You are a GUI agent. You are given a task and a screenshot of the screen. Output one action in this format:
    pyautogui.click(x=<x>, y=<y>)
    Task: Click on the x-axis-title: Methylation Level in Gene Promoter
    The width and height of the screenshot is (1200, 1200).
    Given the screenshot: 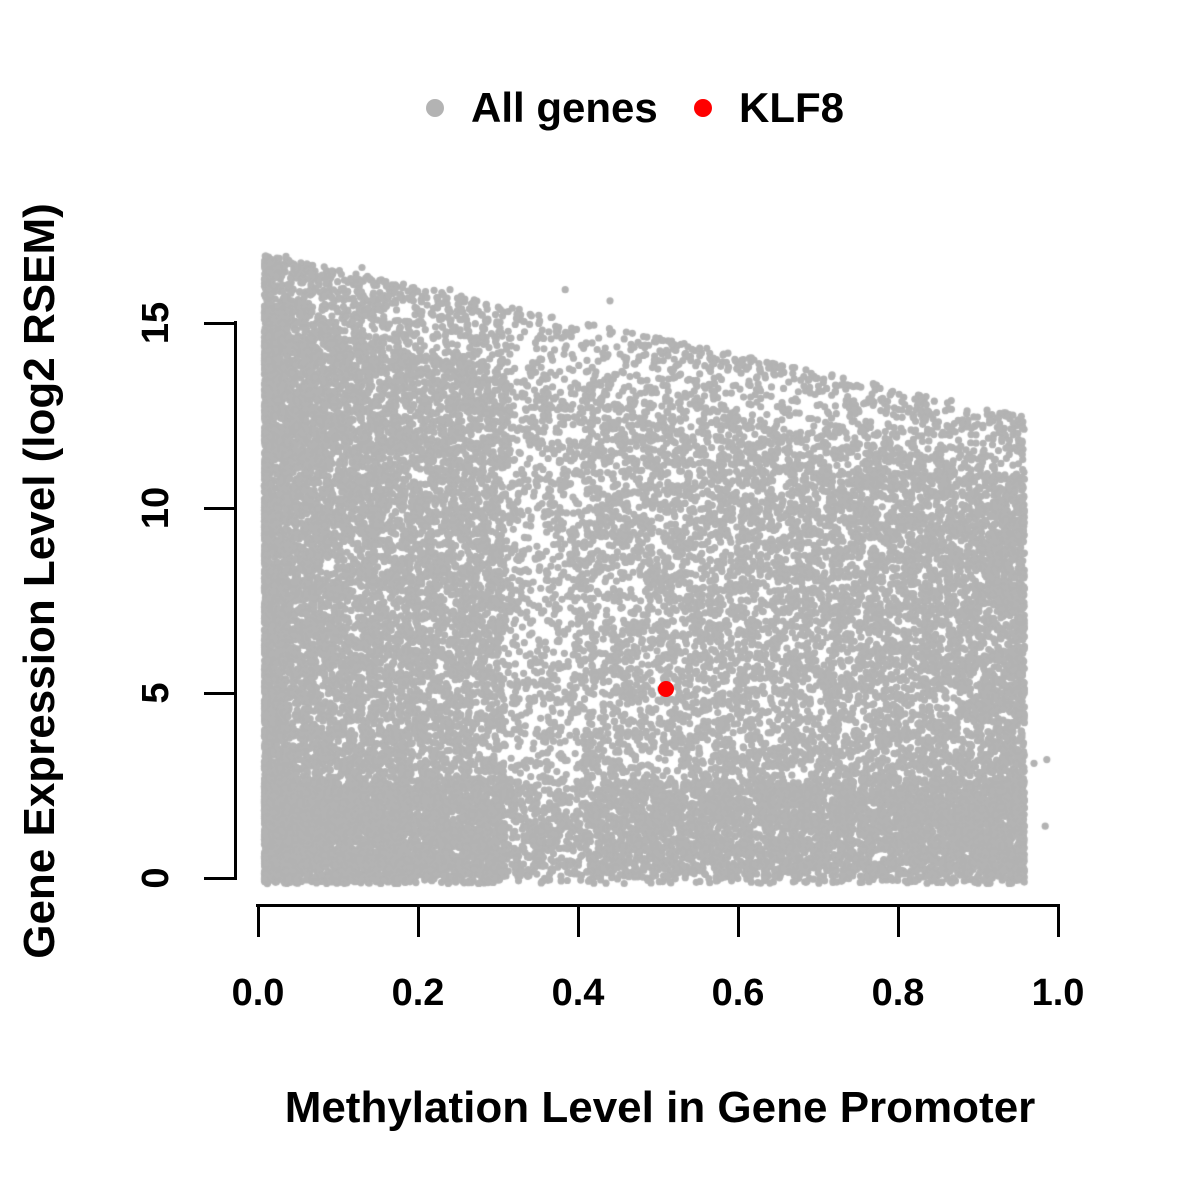 What is the action you would take?
    pyautogui.click(x=660, y=1107)
    